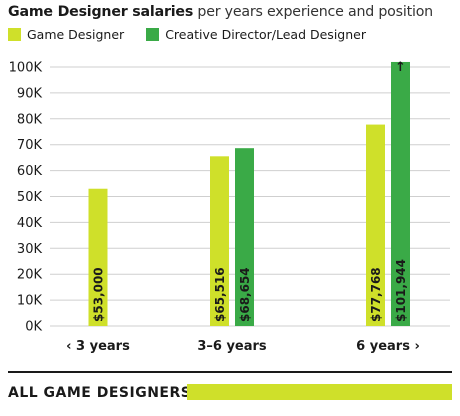  Describe the element at coordinates (99, 294) in the screenshot. I see `bar-value-label: $53,000` at that location.